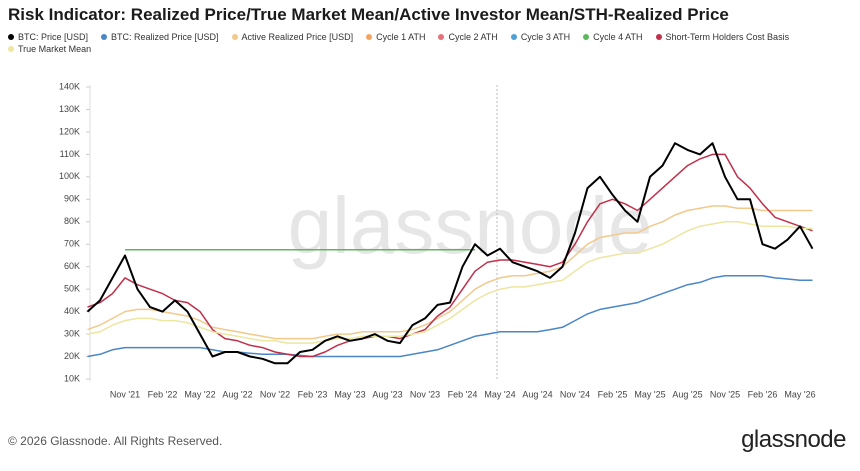 Image resolution: width=860 pixels, height=471 pixels. Describe the element at coordinates (72, 244) in the screenshot. I see `y-tick-label: 70K` at that location.